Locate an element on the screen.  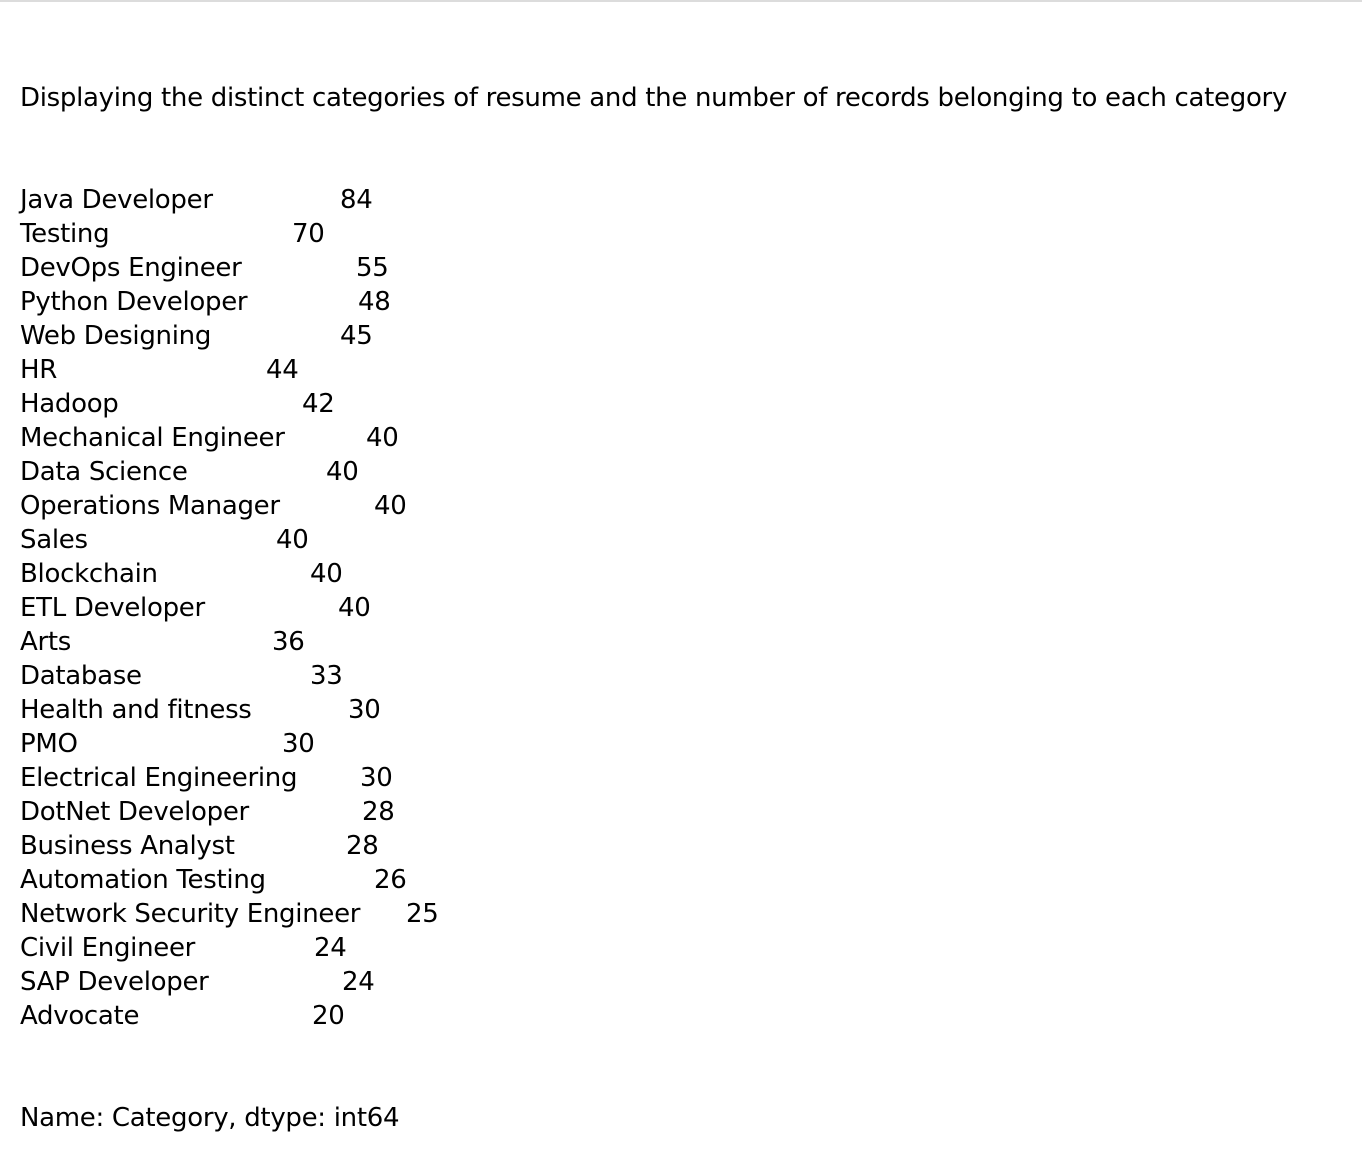
category-label: Python Developer is located at coordinates (134, 302).